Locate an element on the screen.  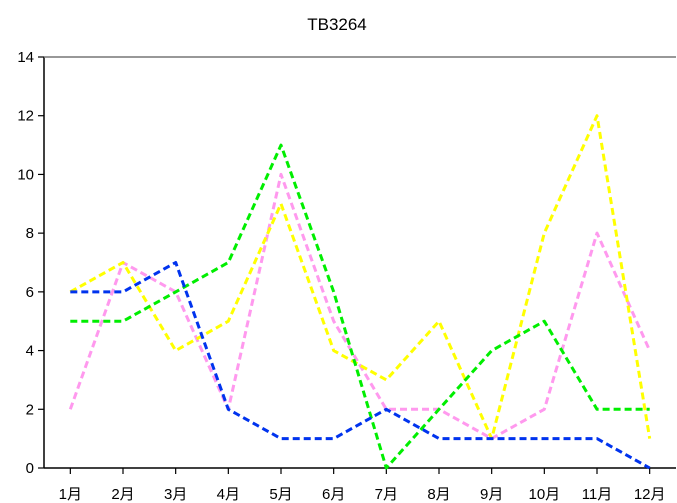
x-tick-label: 8月 is located at coordinates (438, 494).